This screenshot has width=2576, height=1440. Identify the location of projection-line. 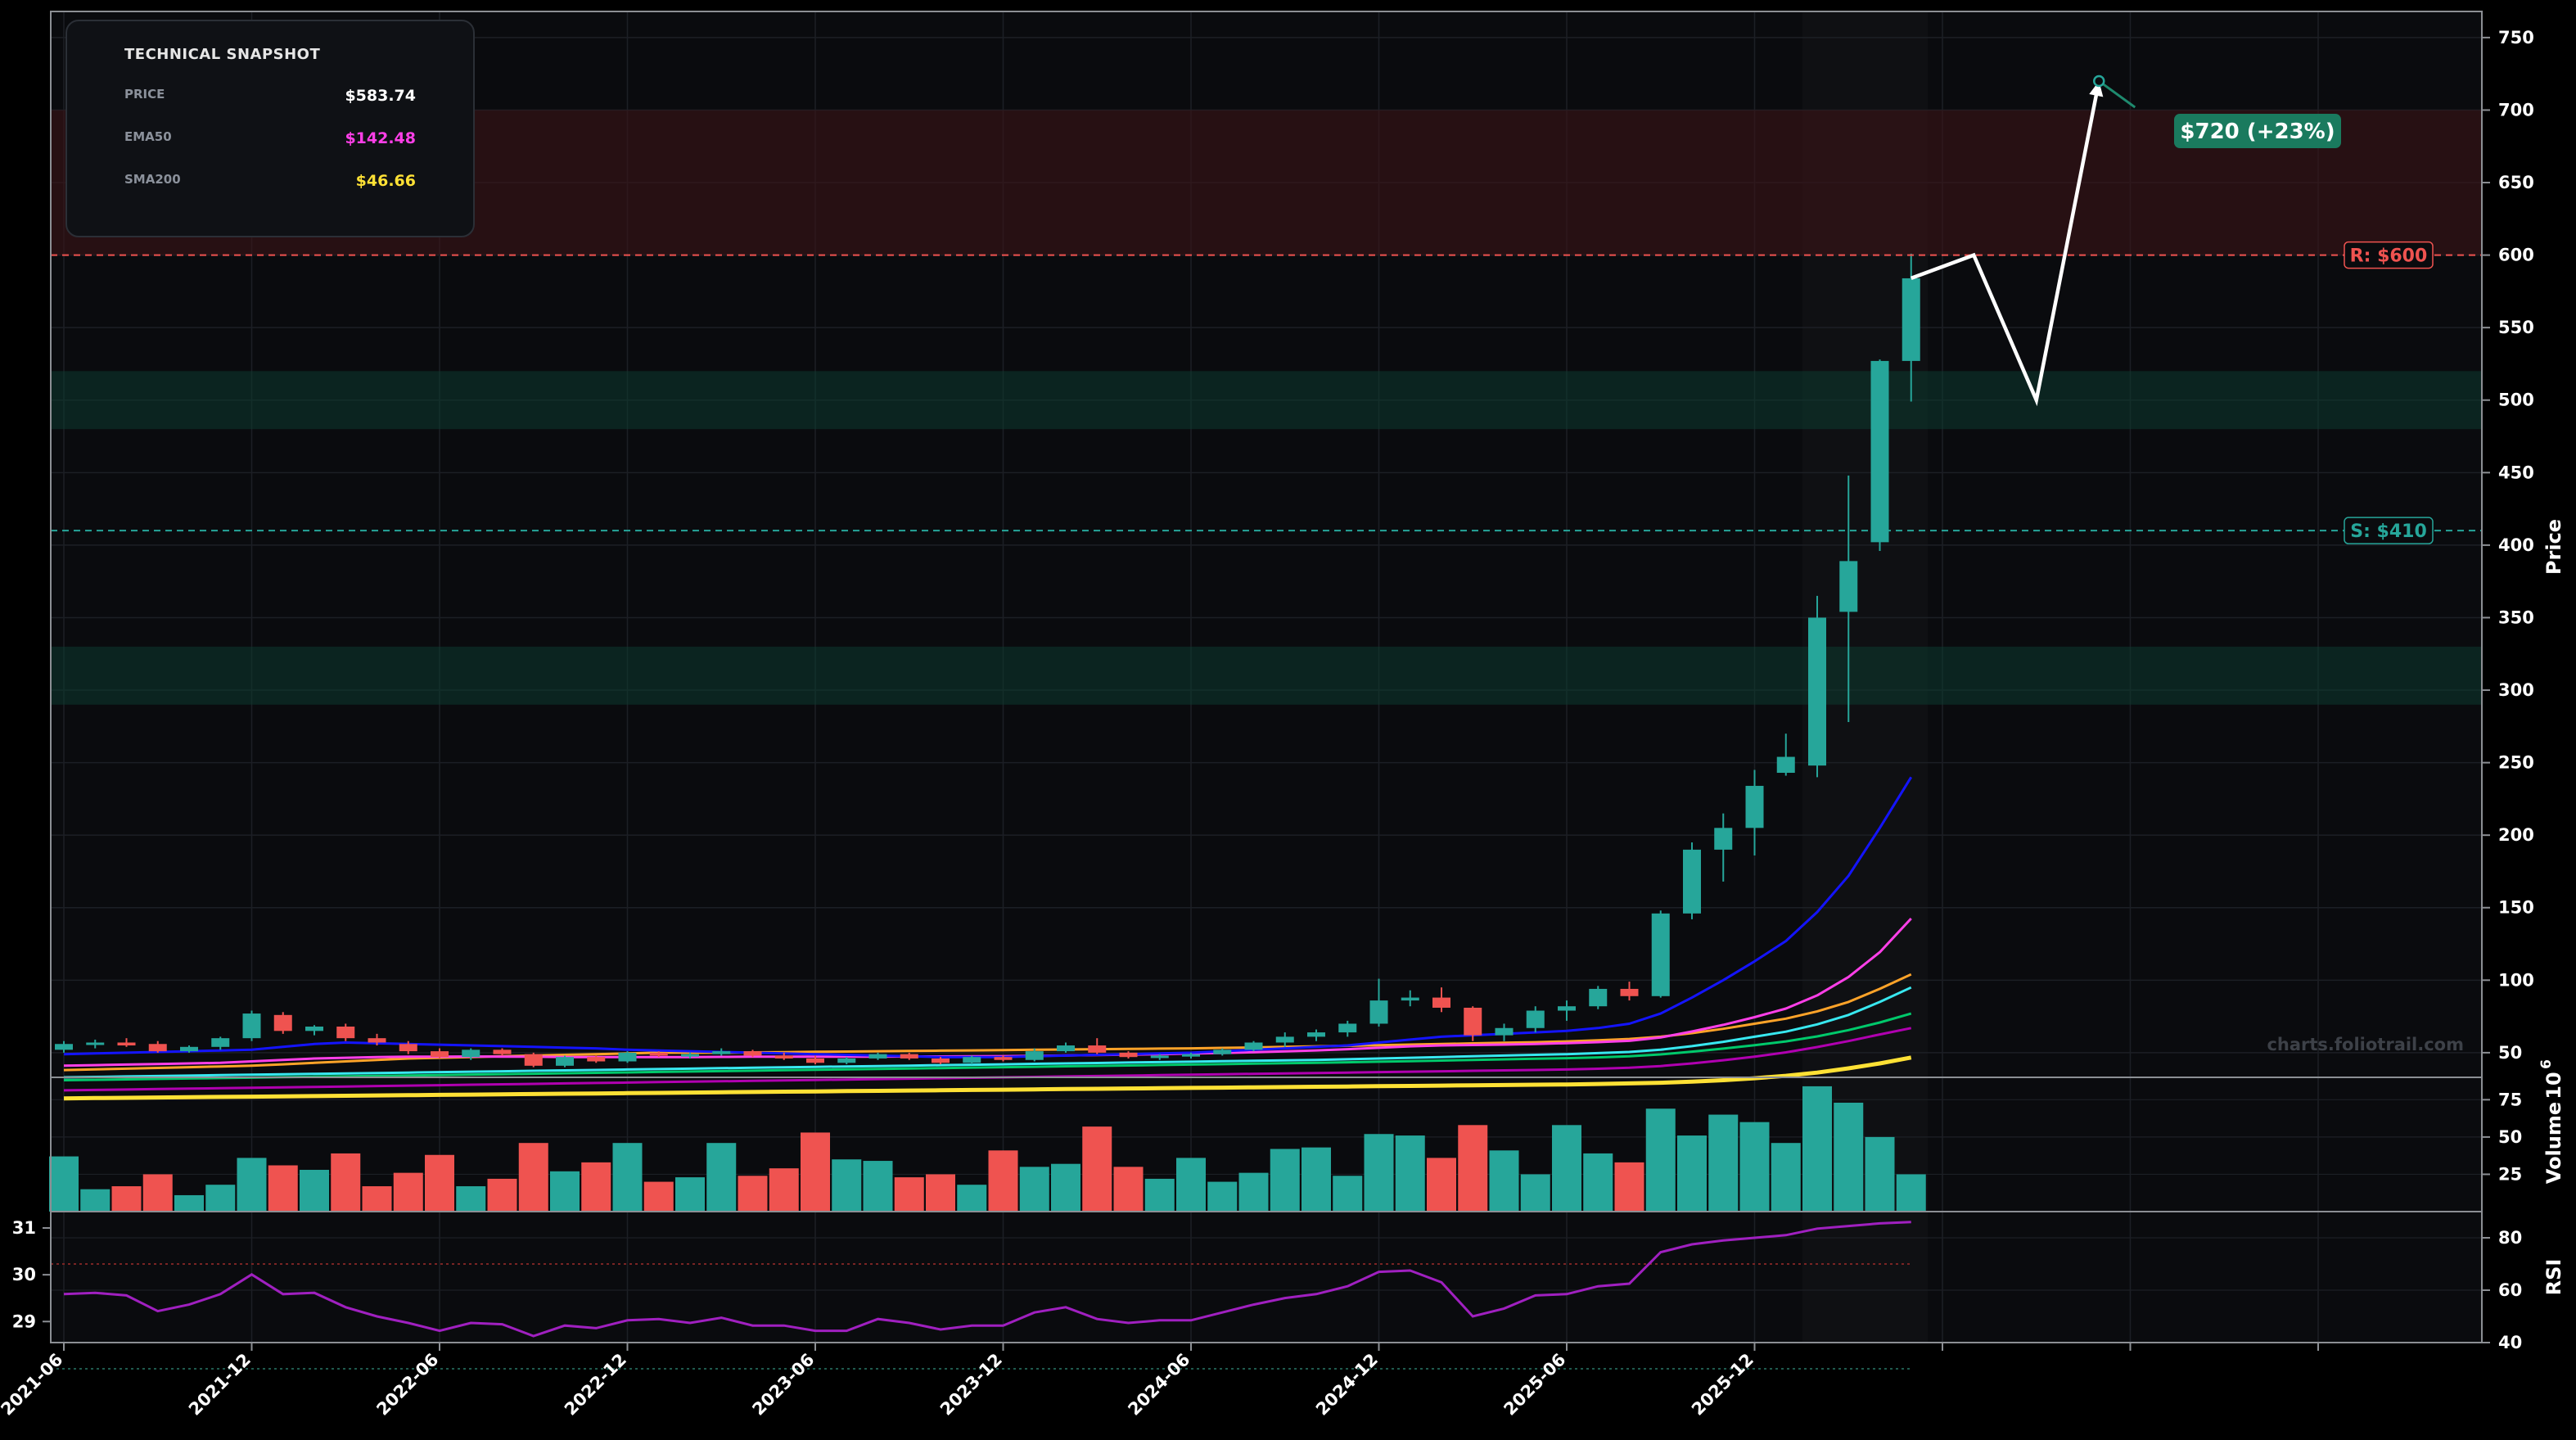
(2005, 243).